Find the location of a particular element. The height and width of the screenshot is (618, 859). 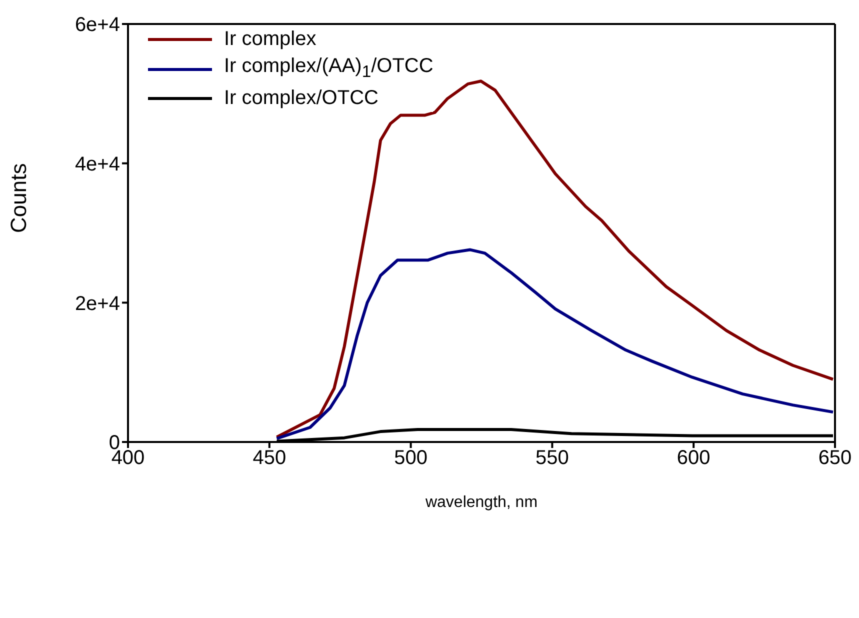

x-tick-label: 500 is located at coordinates (411, 458).